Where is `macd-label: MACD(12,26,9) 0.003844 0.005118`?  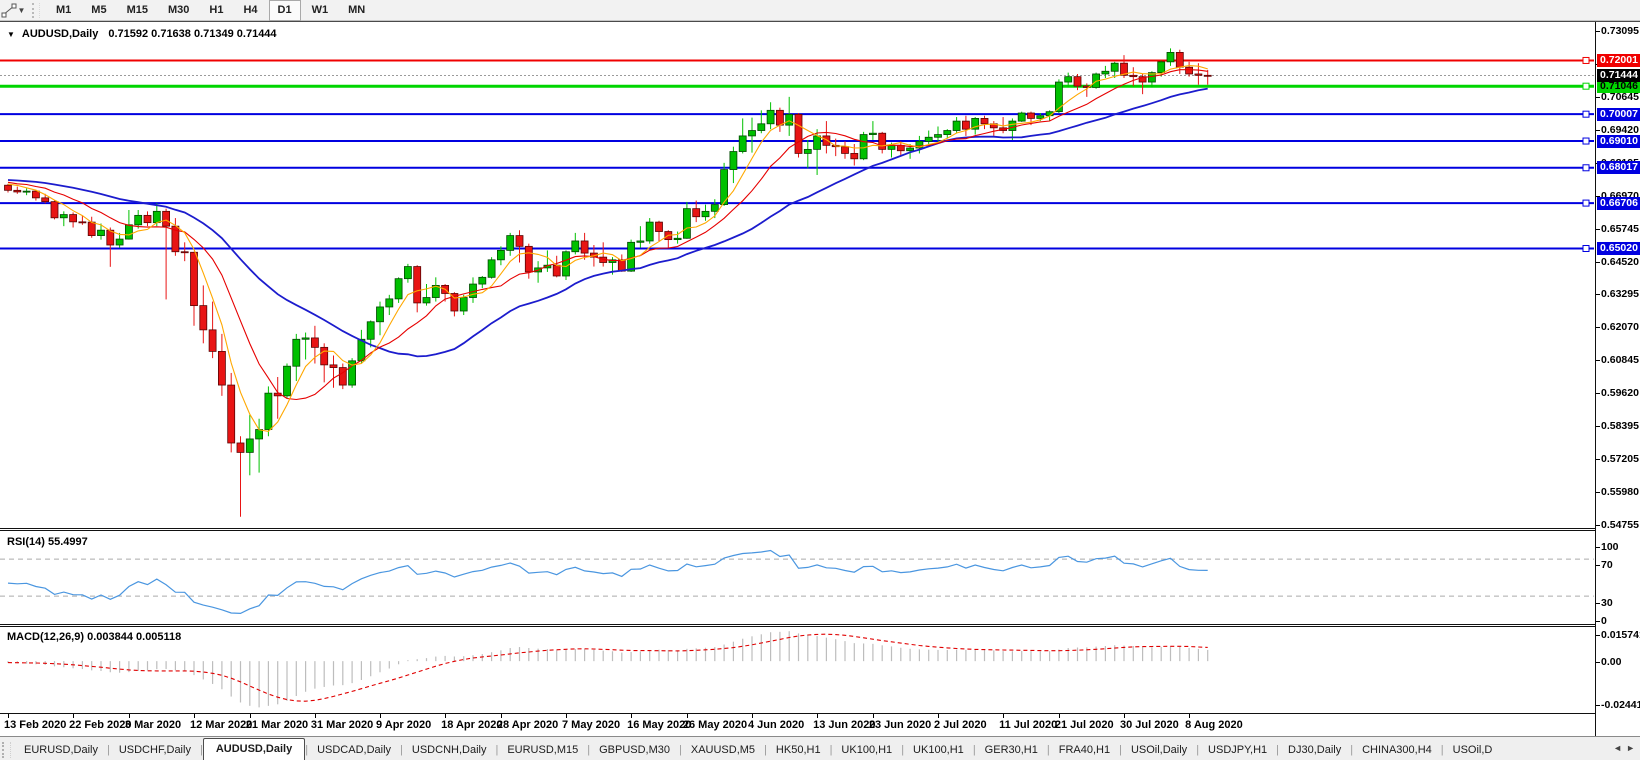 macd-label: MACD(12,26,9) 0.003844 0.005118 is located at coordinates (94, 637).